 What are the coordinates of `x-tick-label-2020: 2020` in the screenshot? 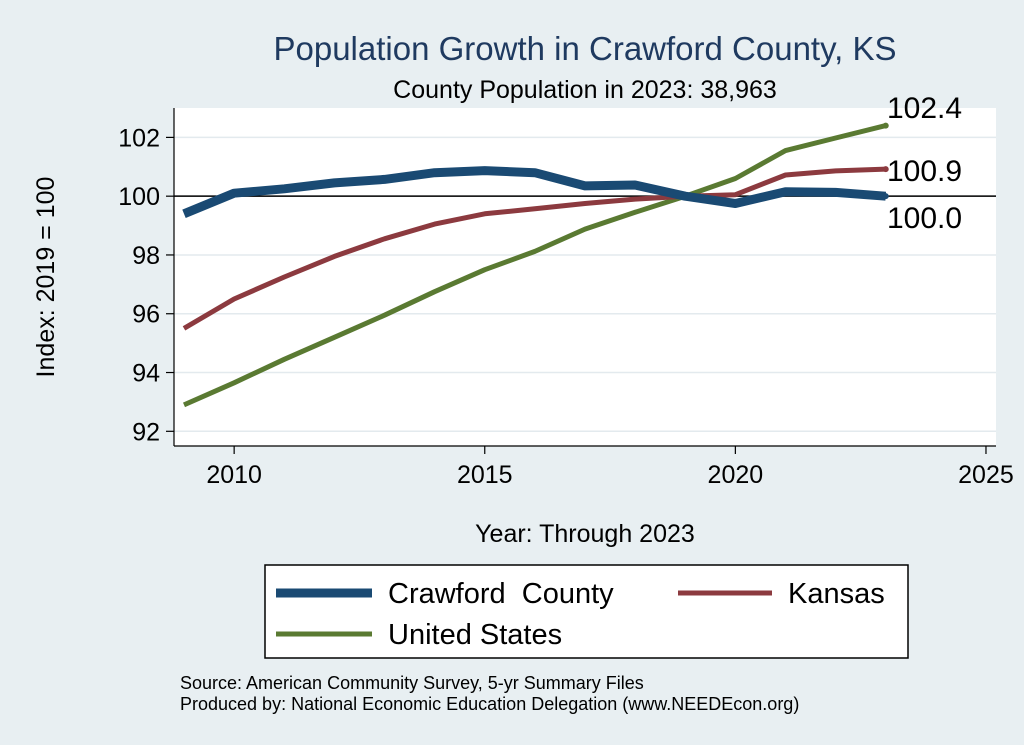 It's located at (736, 475).